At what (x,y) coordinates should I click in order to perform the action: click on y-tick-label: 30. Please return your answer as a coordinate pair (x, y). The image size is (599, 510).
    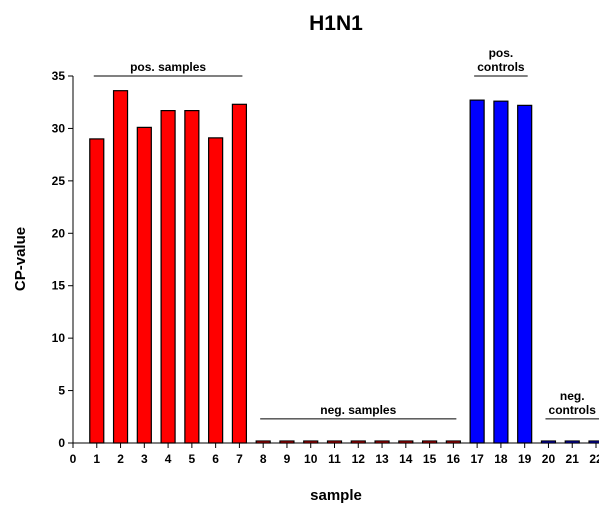
    Looking at the image, I should click on (59, 128).